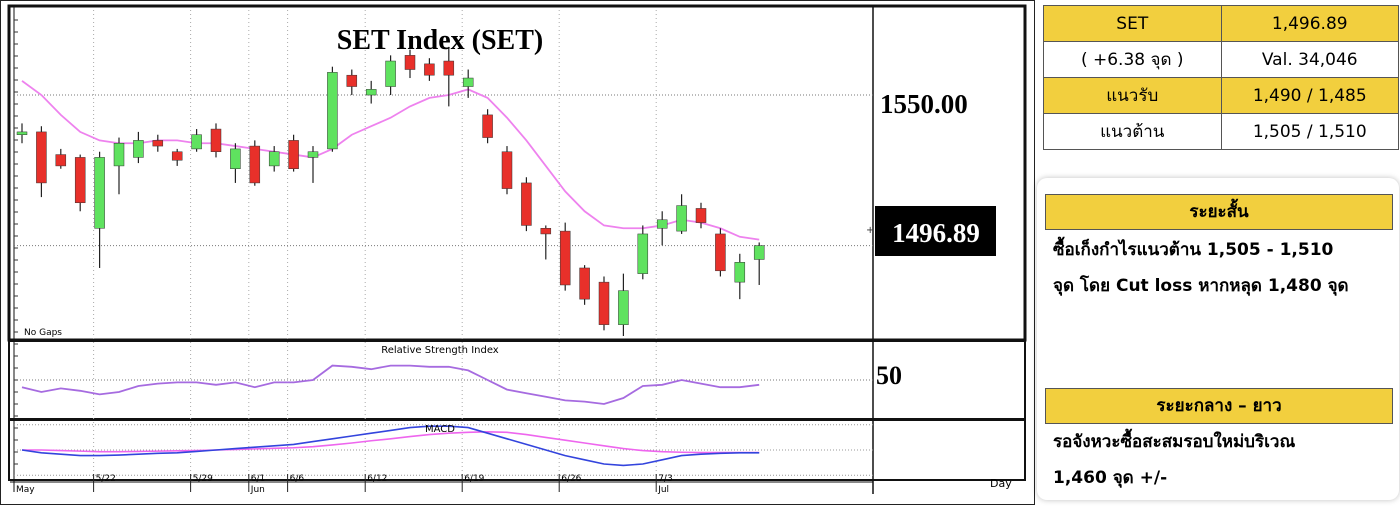  What do you see at coordinates (1201, 286) in the screenshot?
I see `short-term-line-2: จุด โดย Cut loss หากหลุด 1,480 จุด` at bounding box center [1201, 286].